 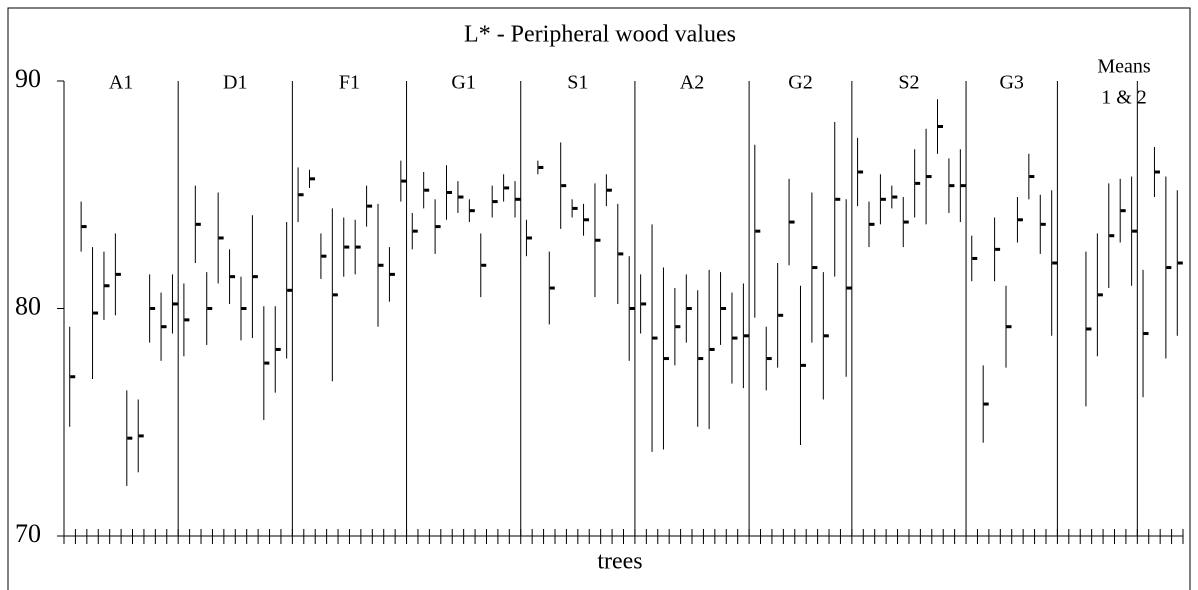 What do you see at coordinates (463, 83) in the screenshot?
I see `group-label: G1` at bounding box center [463, 83].